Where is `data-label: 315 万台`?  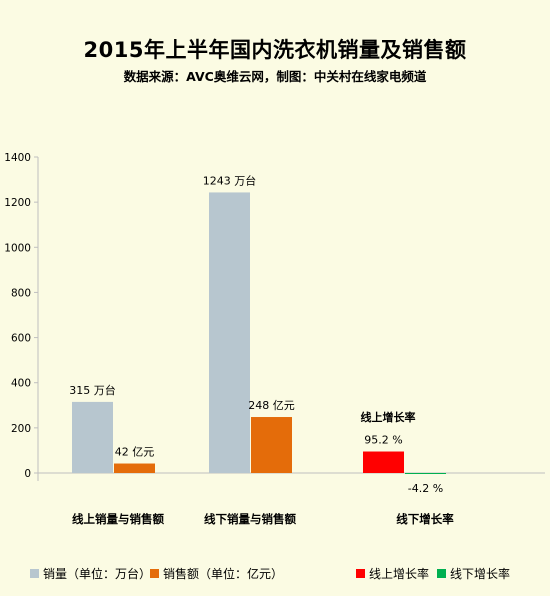
data-label: 315 万台 is located at coordinates (92, 390).